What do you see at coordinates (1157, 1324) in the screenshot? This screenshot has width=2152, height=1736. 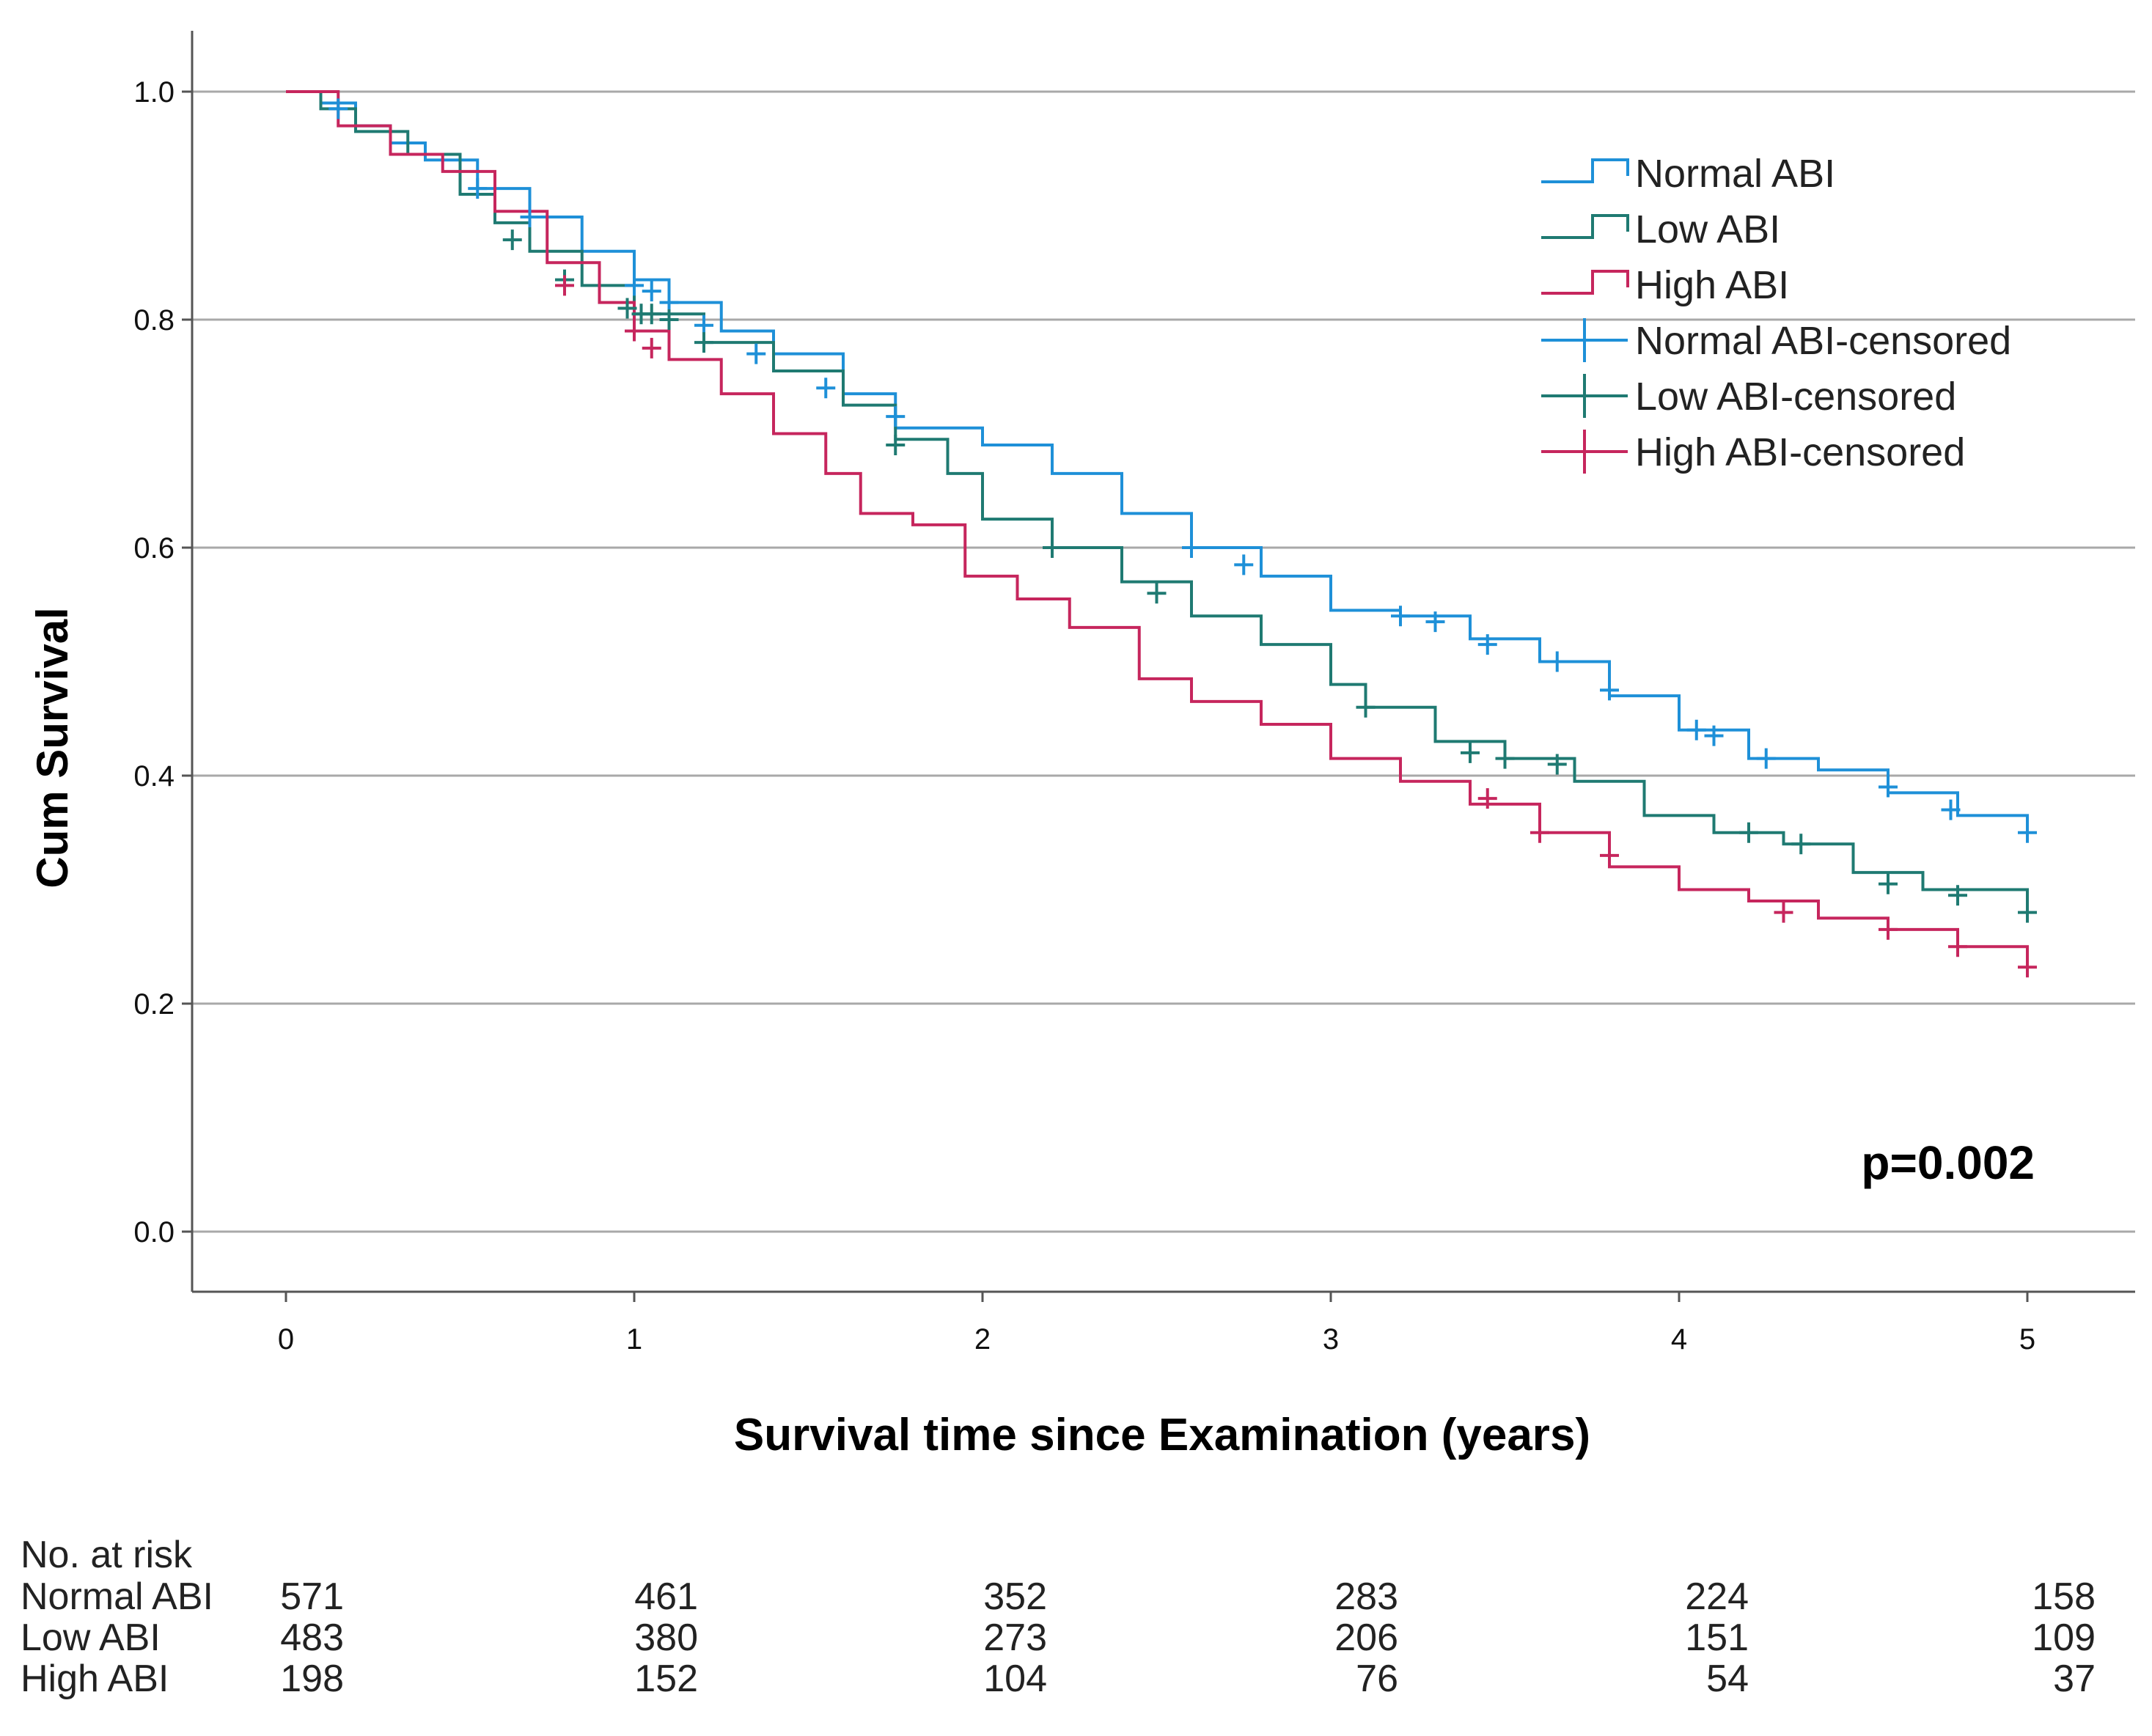 I see `x-axis-ticks: 0 1 2 3 4 5` at bounding box center [1157, 1324].